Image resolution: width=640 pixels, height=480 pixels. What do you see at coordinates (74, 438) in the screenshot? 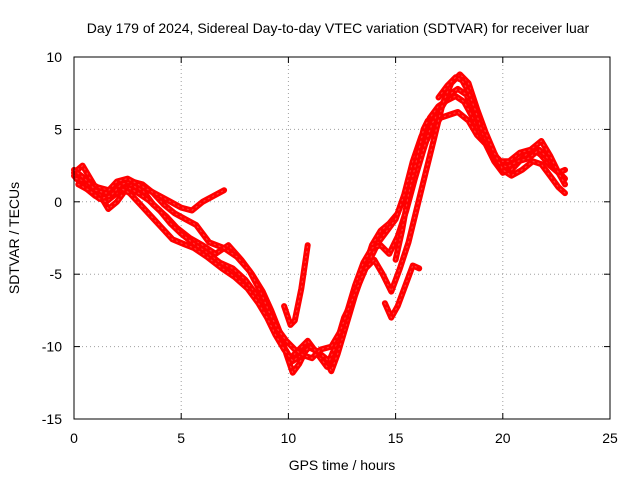
I see `x-tick-label: 0` at bounding box center [74, 438].